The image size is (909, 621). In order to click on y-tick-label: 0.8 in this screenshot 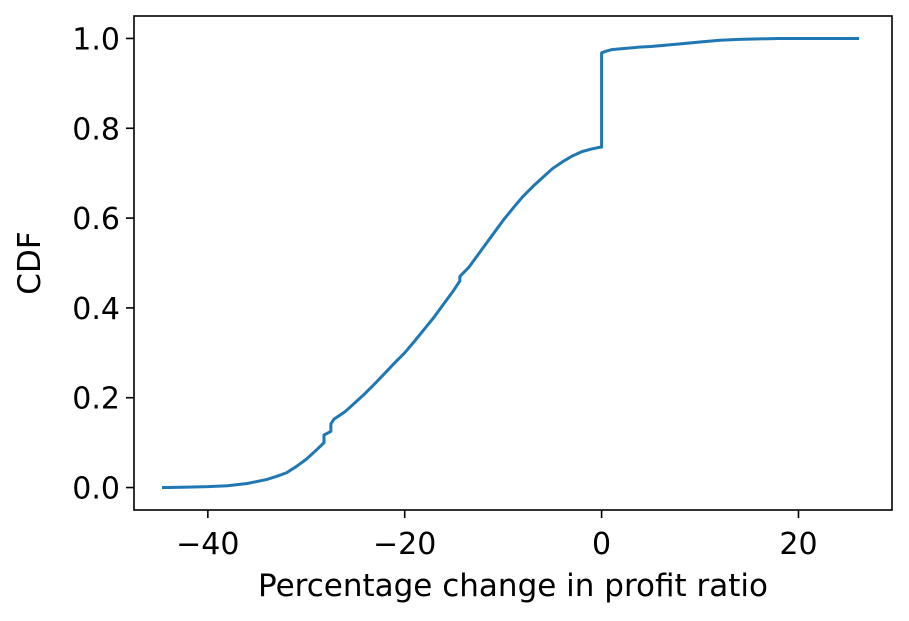, I will do `click(96, 129)`.